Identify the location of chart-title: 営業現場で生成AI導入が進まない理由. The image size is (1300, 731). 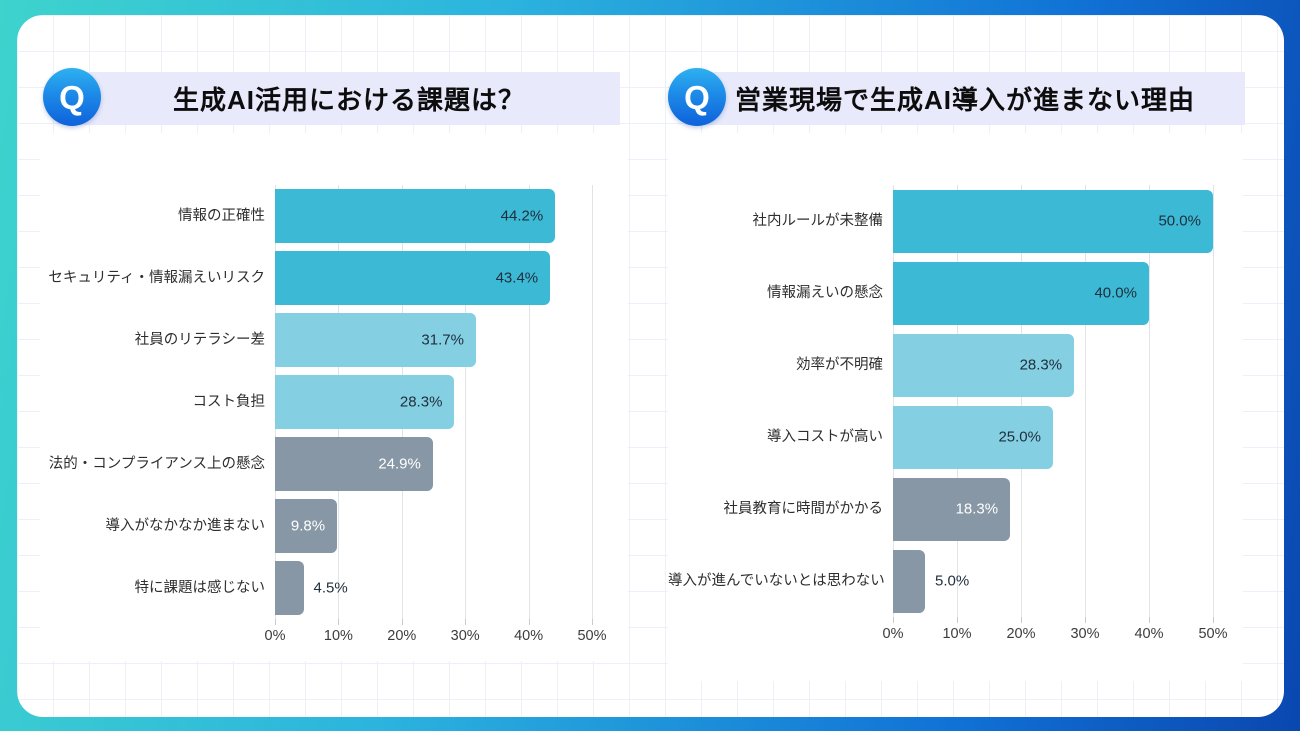
(964, 100).